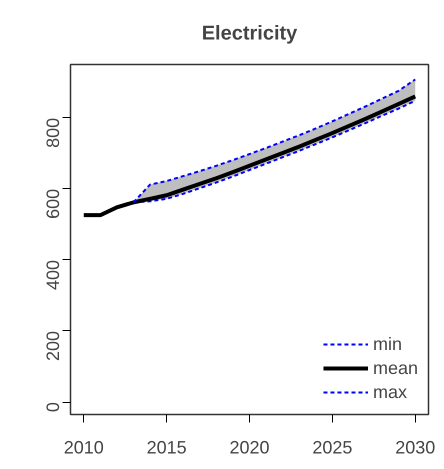 The height and width of the screenshot is (469, 444). Describe the element at coordinates (84, 448) in the screenshot. I see `x-tick-label: 2010` at that location.